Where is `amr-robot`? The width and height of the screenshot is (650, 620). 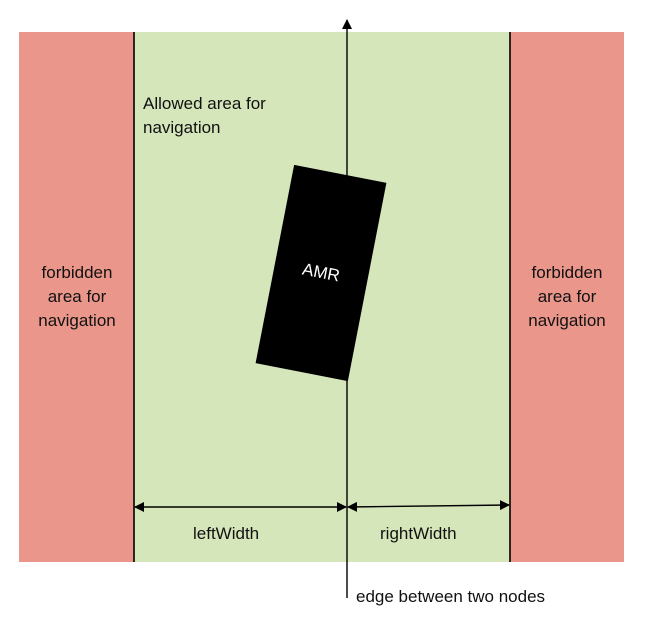 amr-robot is located at coordinates (321, 273).